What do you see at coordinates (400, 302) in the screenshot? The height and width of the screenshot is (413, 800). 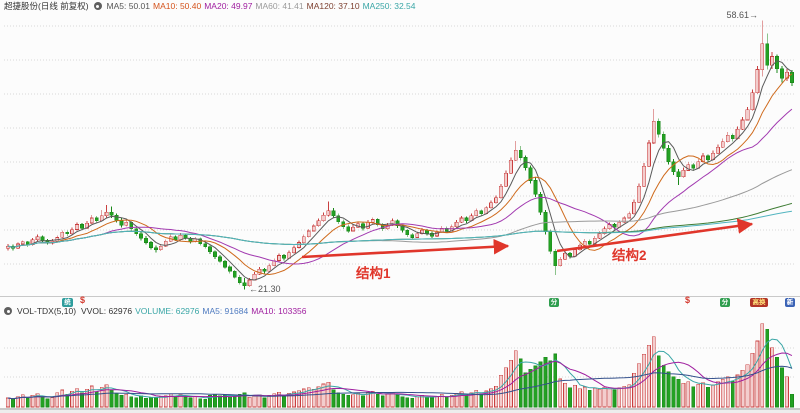 I see `event-marker-strip: 统 $ 分 $ 分 高换 新` at bounding box center [400, 302].